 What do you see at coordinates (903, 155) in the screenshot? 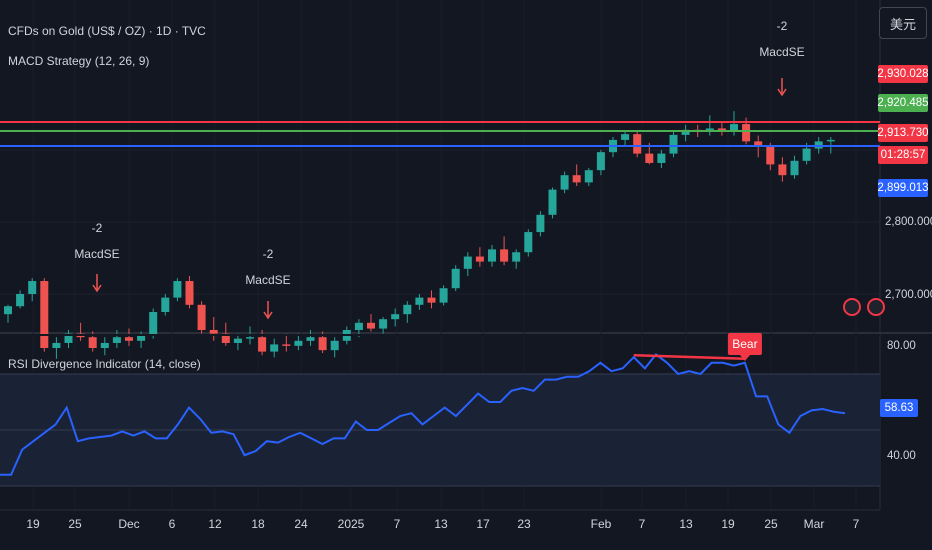
I see `countdown-label: 01:28:57` at bounding box center [903, 155].